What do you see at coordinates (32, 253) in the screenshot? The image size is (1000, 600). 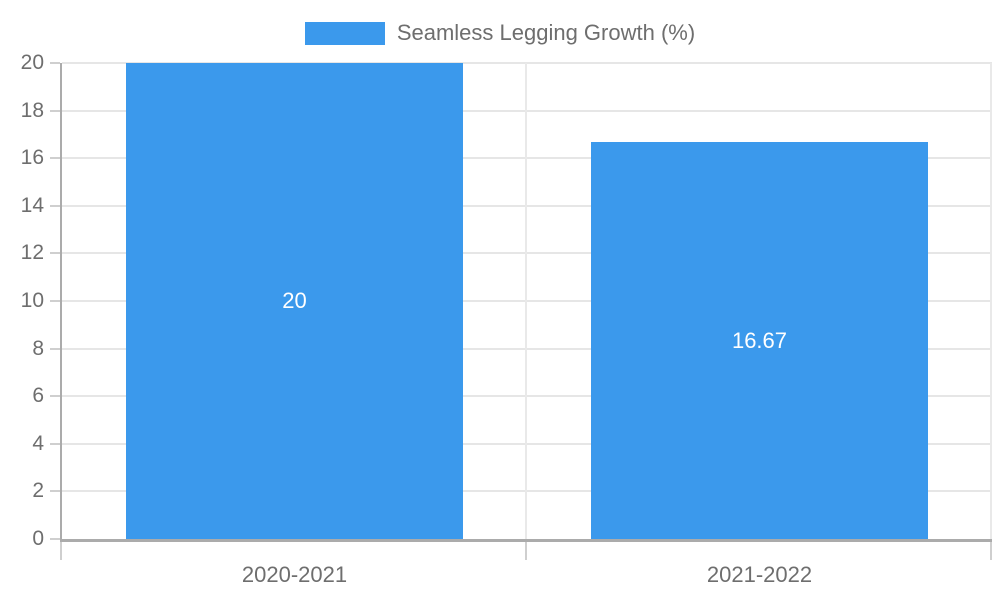 I see `y-axis-tick-label: 12` at bounding box center [32, 253].